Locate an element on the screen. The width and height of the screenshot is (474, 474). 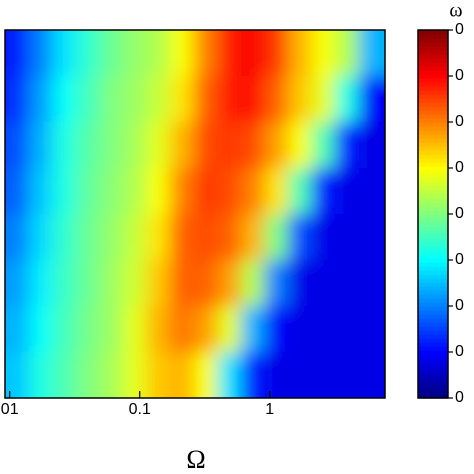
x-tick-label: 1 is located at coordinates (269, 409).